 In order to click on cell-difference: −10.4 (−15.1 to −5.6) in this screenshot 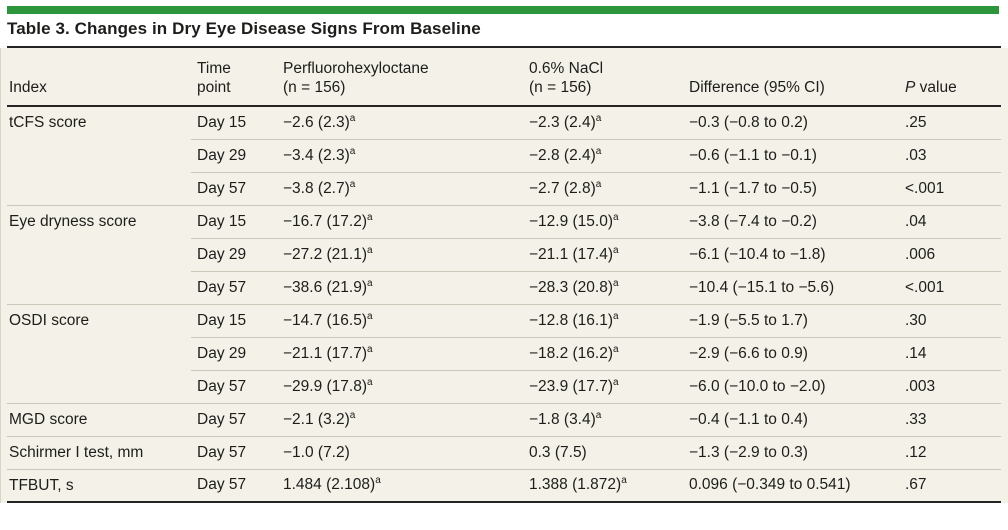, I will do `click(791, 287)`.